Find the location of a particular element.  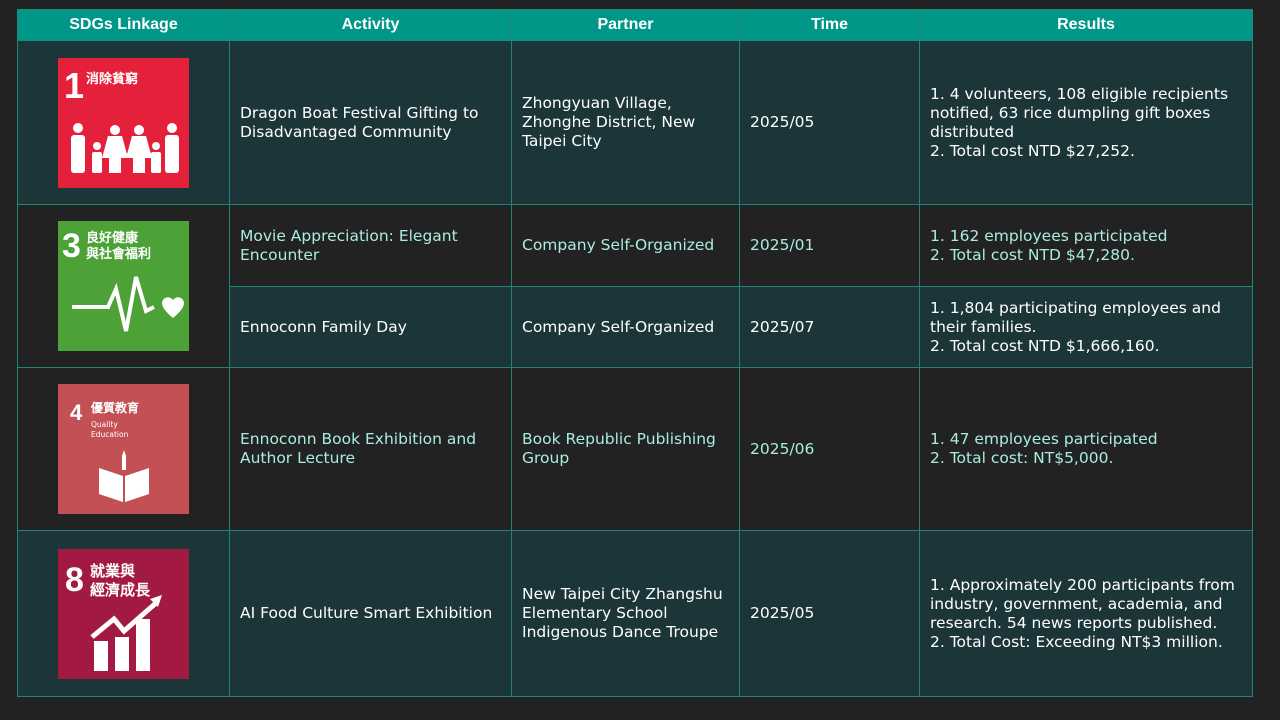

svg-text: 3 is located at coordinates (71, 246).